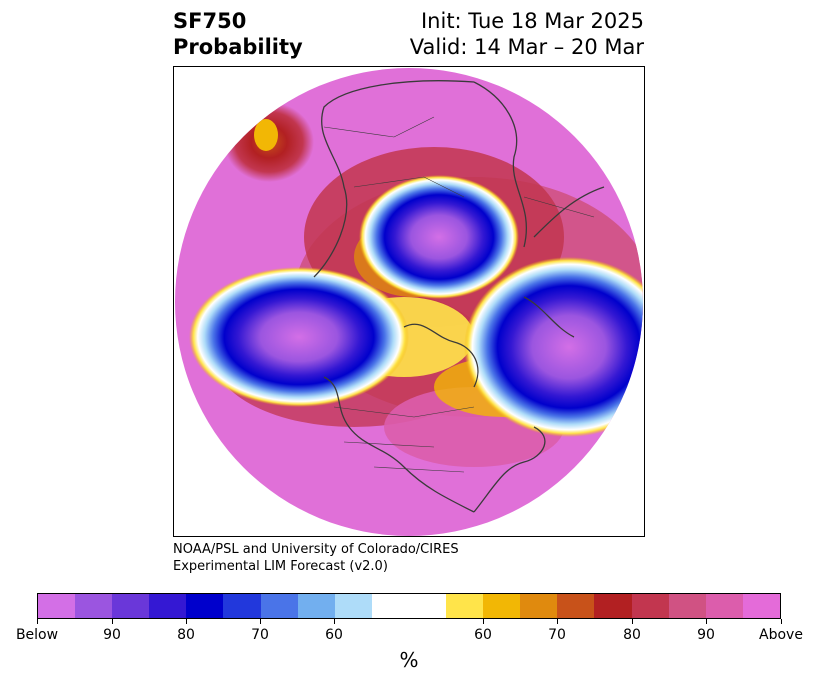 This screenshot has width=819, height=686. Describe the element at coordinates (37, 635) in the screenshot. I see `colorbar-tick-label: Below` at that location.